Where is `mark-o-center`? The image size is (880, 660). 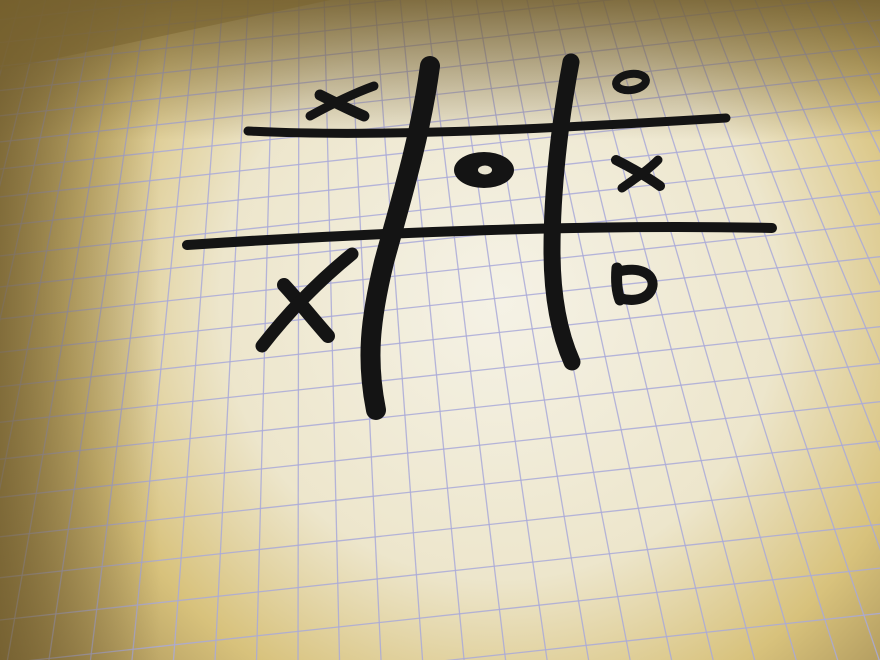 mark-o-center is located at coordinates (484, 170).